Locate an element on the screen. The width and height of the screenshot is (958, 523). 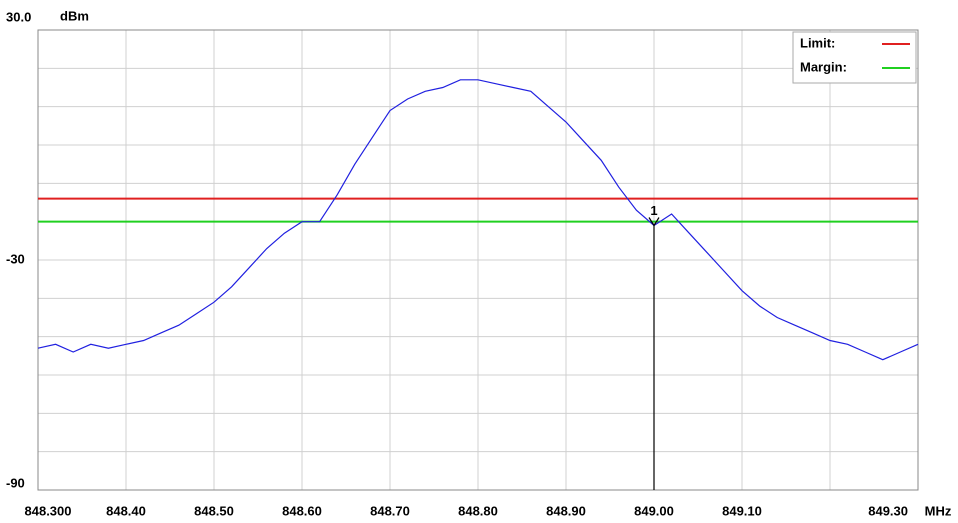
legend-label: Limit: is located at coordinates (817, 42).